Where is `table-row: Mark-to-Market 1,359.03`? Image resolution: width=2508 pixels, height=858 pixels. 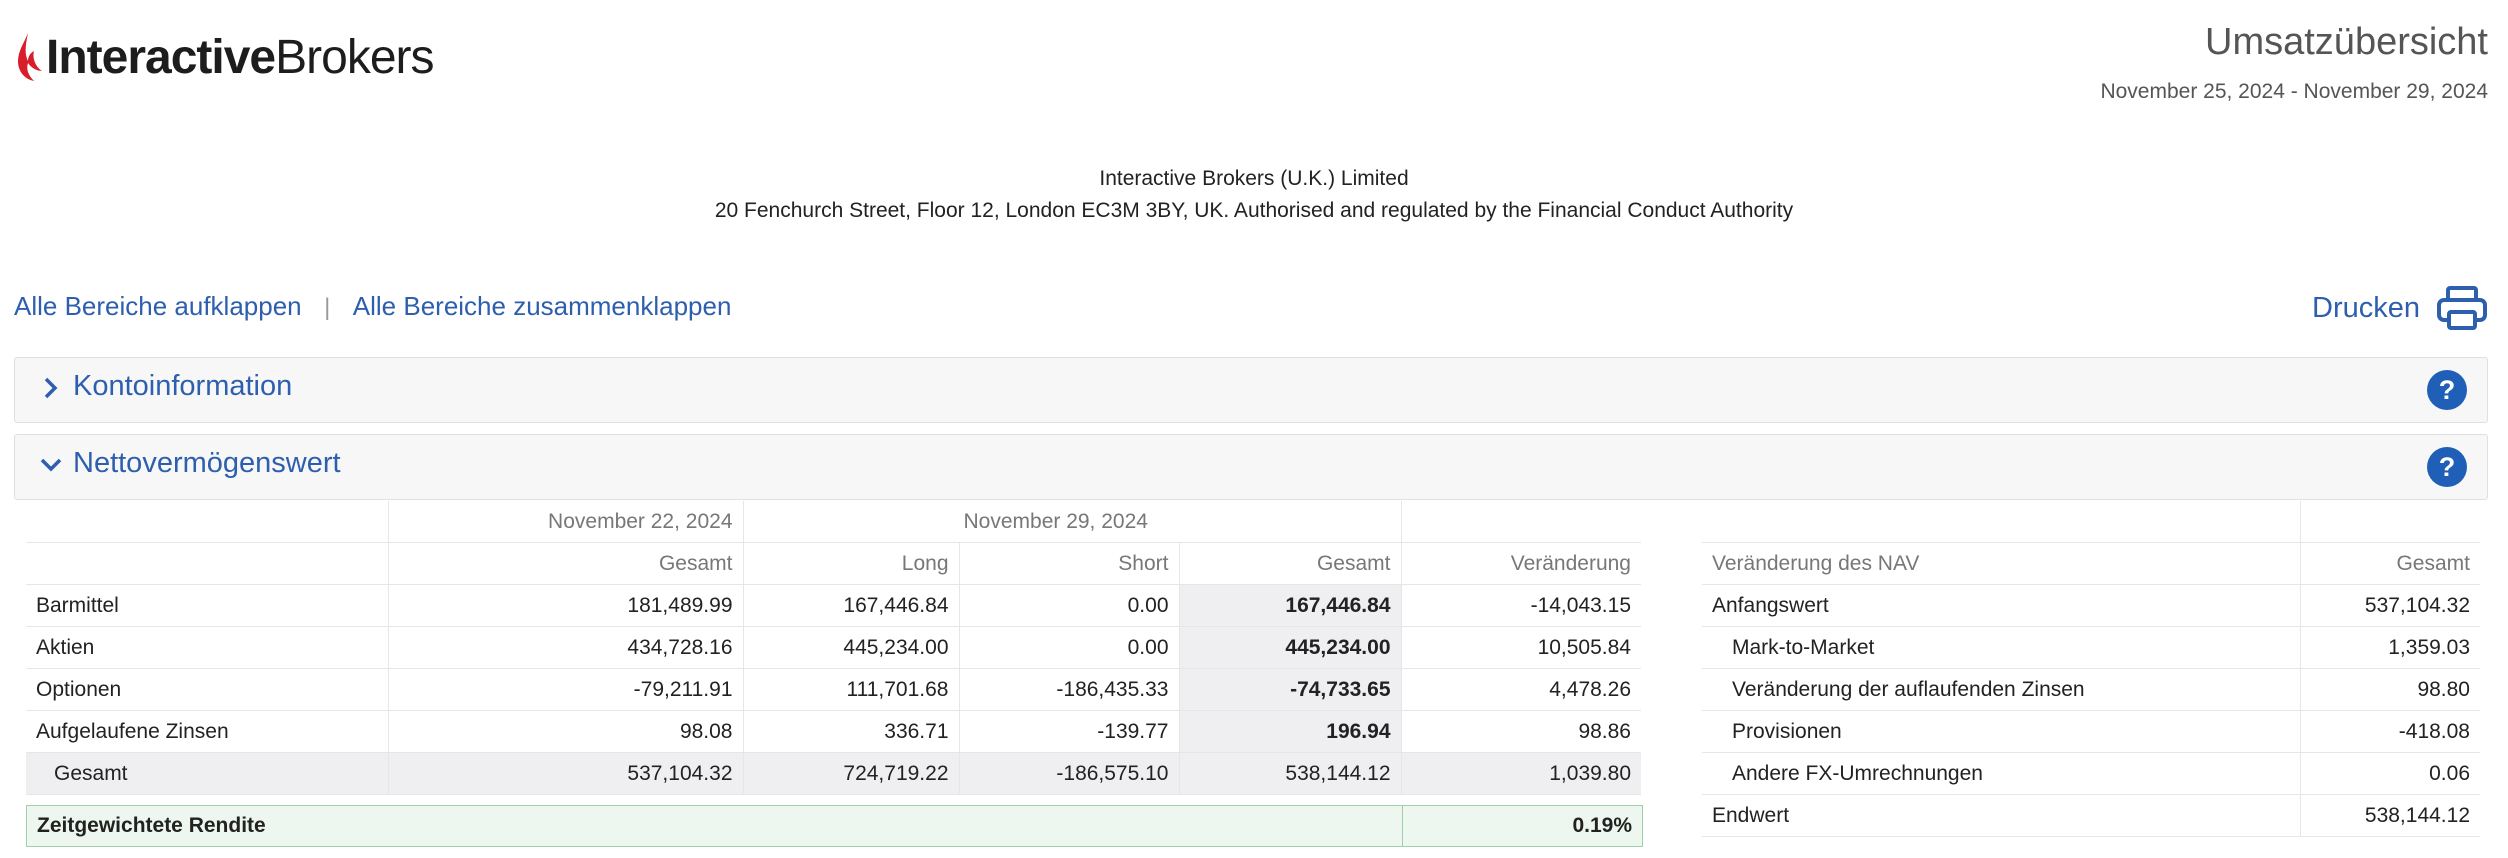 table-row: Mark-to-Market 1,359.03 is located at coordinates (2091, 647).